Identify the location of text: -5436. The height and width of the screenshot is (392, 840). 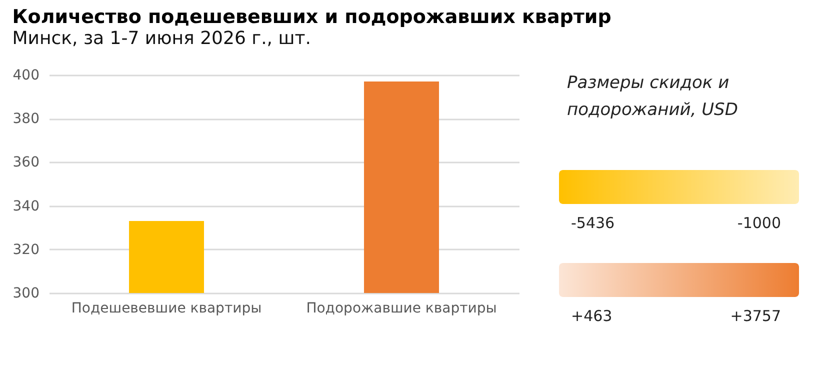
(593, 223).